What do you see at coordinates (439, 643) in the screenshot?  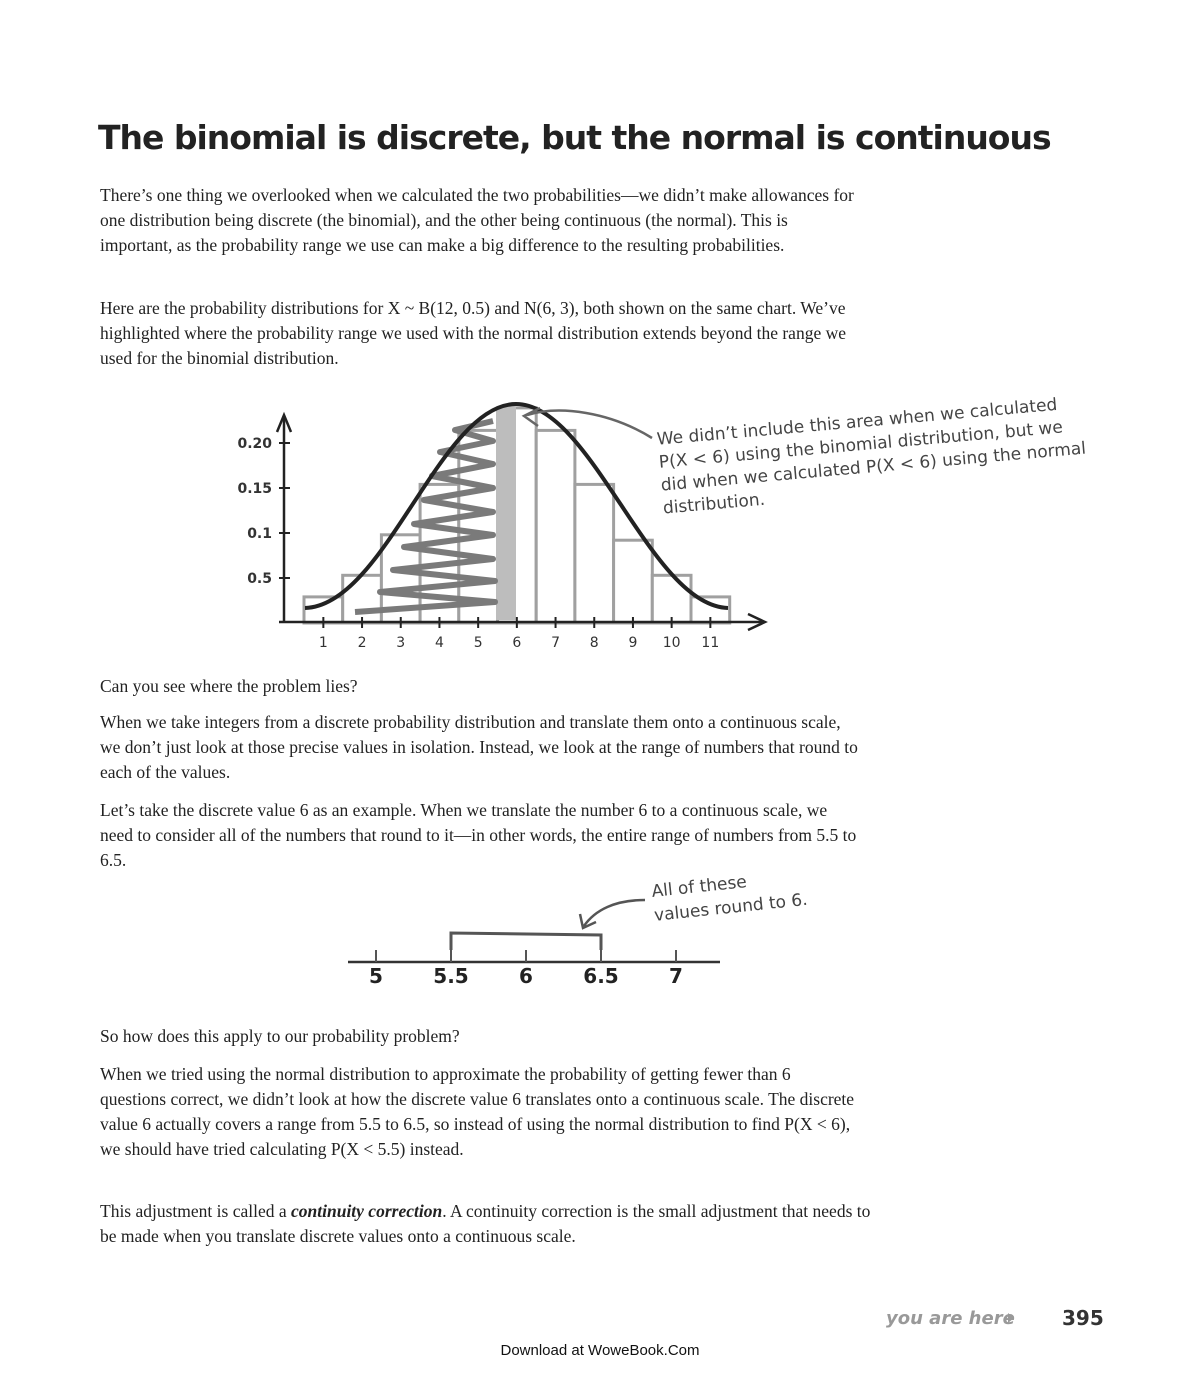 I see `x-tick-label: 4` at bounding box center [439, 643].